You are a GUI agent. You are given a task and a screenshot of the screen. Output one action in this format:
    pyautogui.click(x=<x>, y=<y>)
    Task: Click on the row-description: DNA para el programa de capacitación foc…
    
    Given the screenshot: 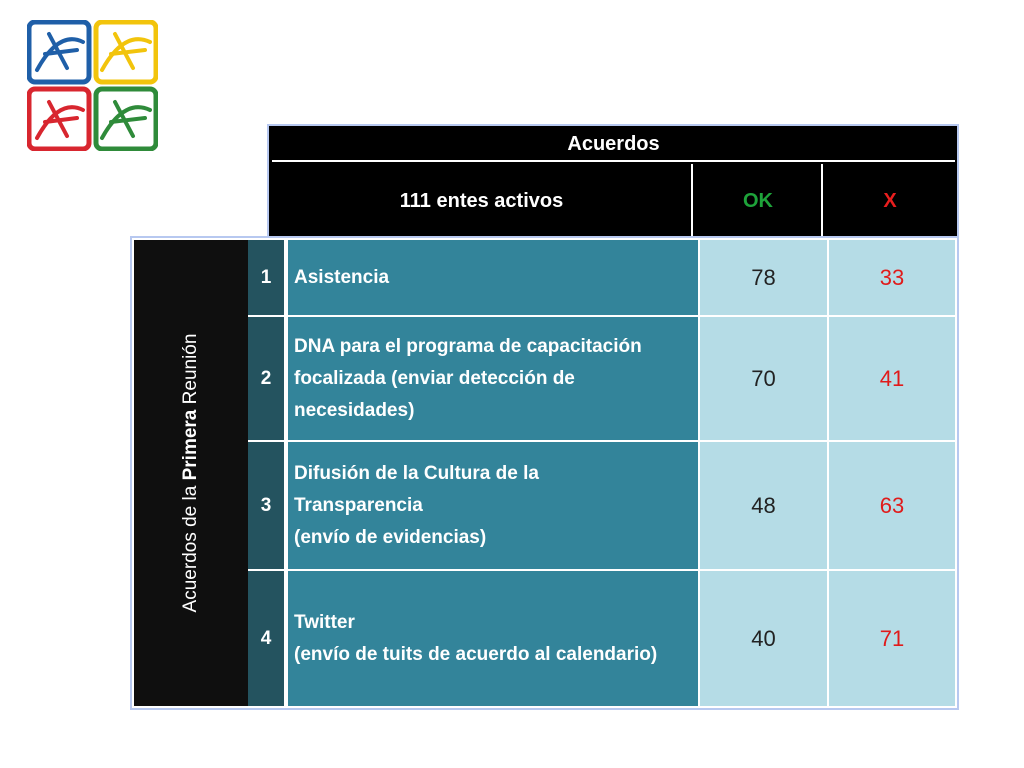 What is the action you would take?
    pyautogui.click(x=493, y=378)
    